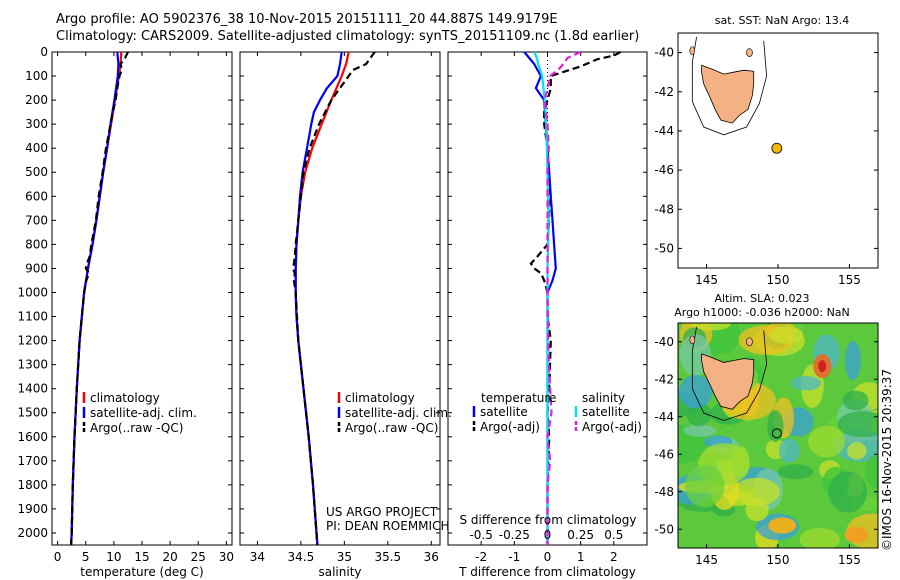 This screenshot has height=580, width=900. What do you see at coordinates (480, 535) in the screenshot?
I see `s-tick-label: -0.5` at bounding box center [480, 535].